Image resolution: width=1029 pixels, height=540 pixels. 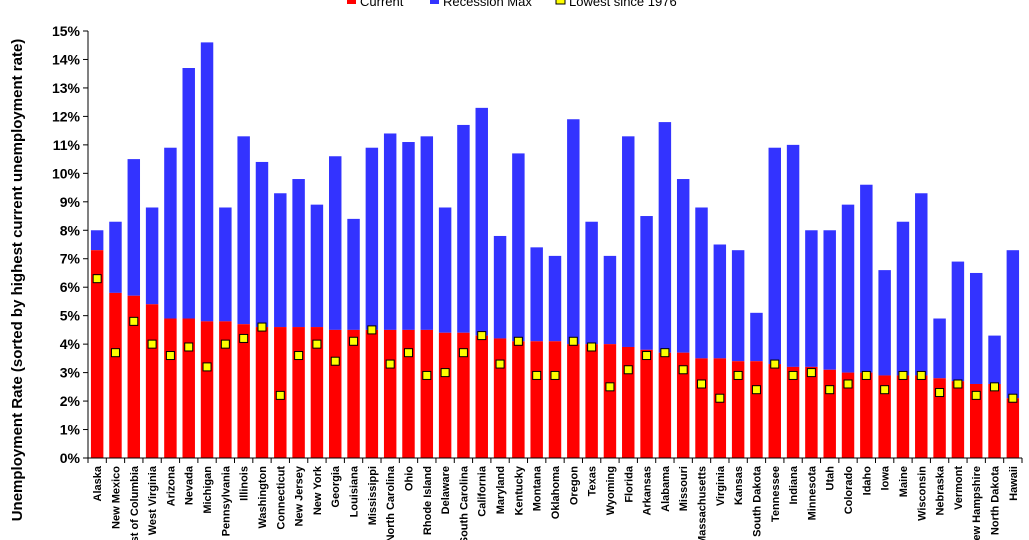 What do you see at coordinates (70, 259) in the screenshot?
I see `y-tick-label: 7%` at bounding box center [70, 259].